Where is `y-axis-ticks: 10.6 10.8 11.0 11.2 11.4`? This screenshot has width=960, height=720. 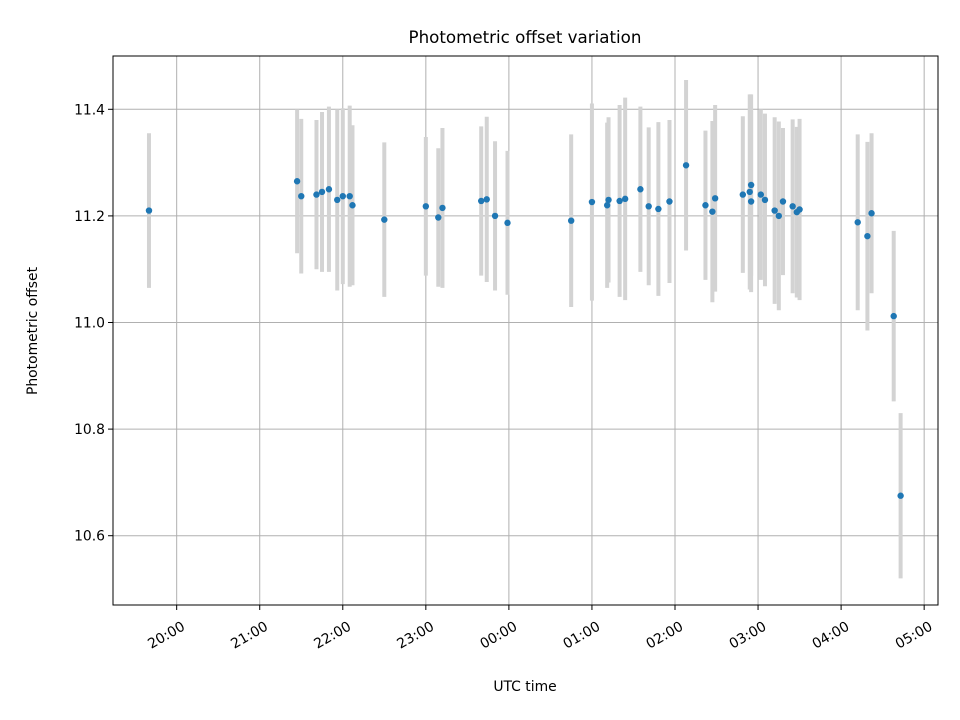 y-axis-ticks: 10.6 10.8 11.0 11.2 11.4 is located at coordinates (93, 323).